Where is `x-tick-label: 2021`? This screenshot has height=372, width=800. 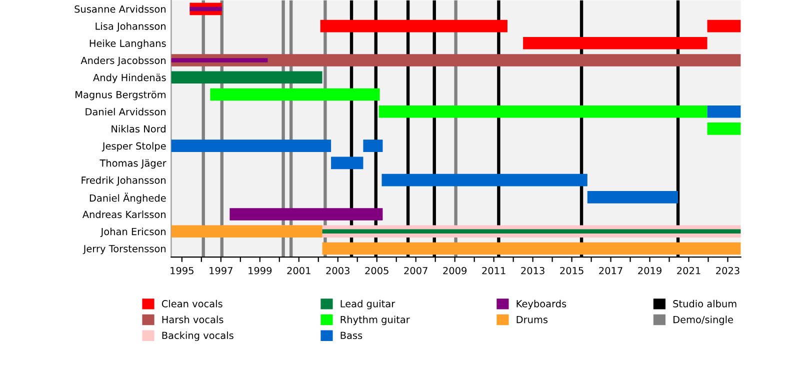 x-tick-label: 2021 is located at coordinates (688, 270).